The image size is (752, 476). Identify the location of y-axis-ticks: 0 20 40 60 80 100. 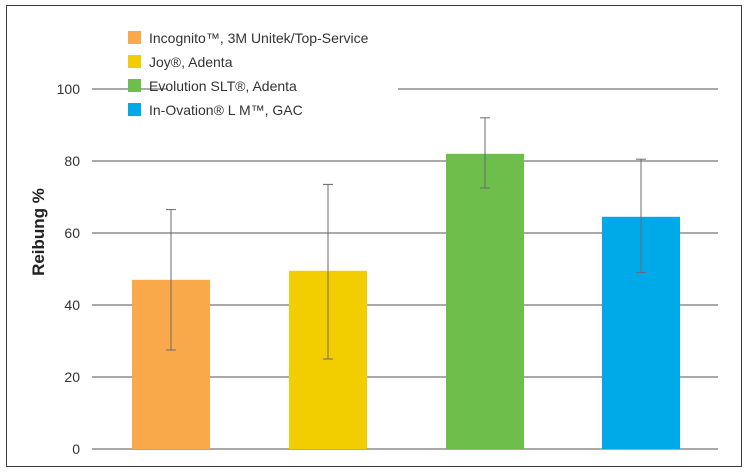
(69, 269).